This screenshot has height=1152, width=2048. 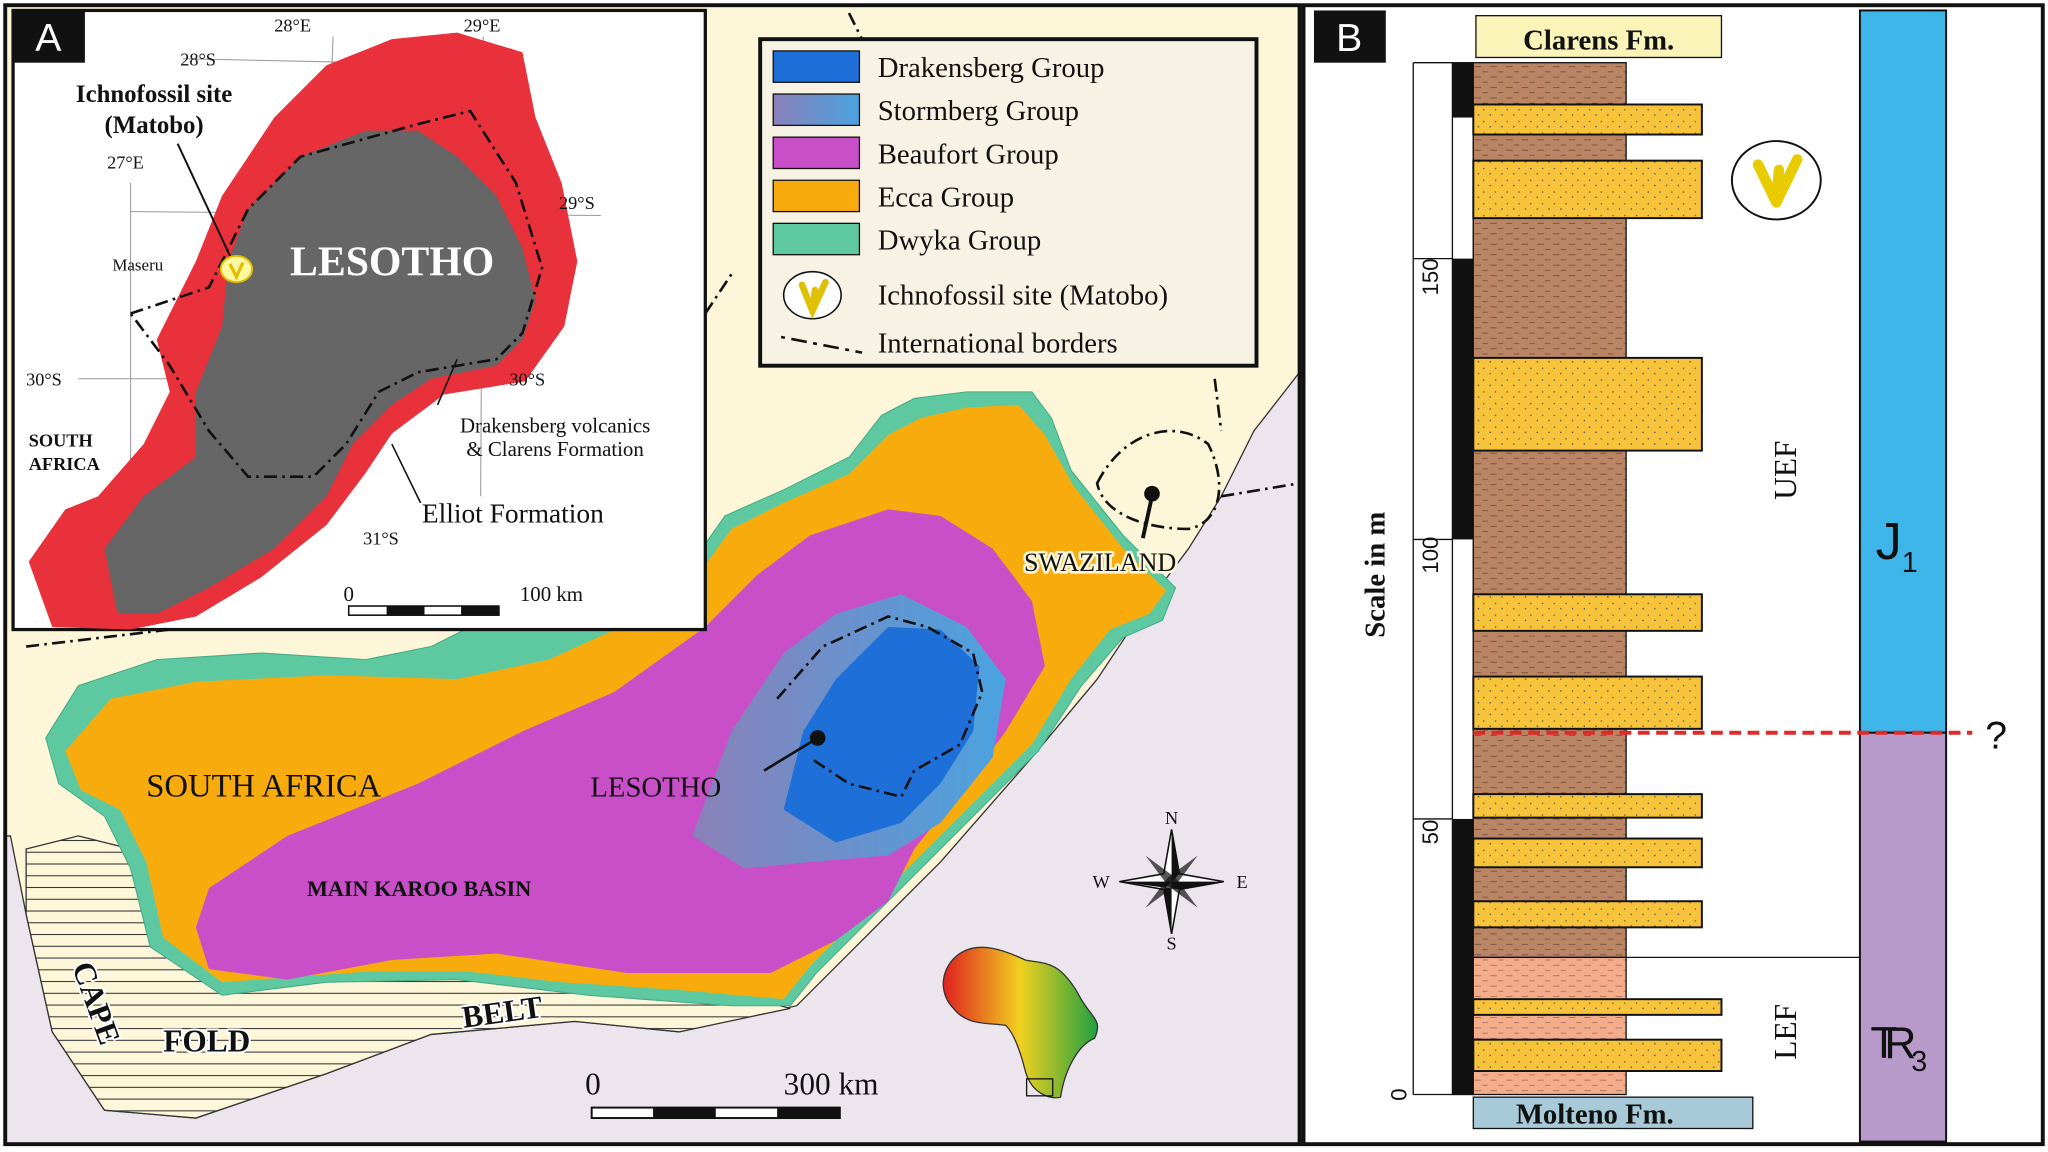 I want to click on scale-tick-label: 100, so click(x=1430, y=555).